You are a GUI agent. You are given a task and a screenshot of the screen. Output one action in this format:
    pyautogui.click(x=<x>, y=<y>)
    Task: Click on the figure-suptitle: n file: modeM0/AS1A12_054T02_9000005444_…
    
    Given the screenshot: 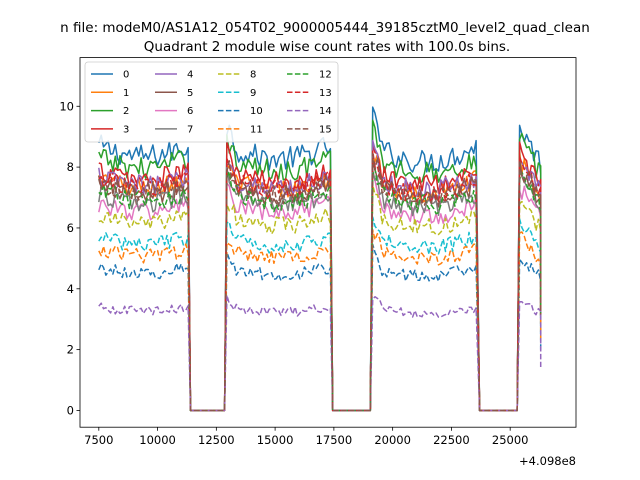 What is the action you would take?
    pyautogui.click(x=325, y=28)
    